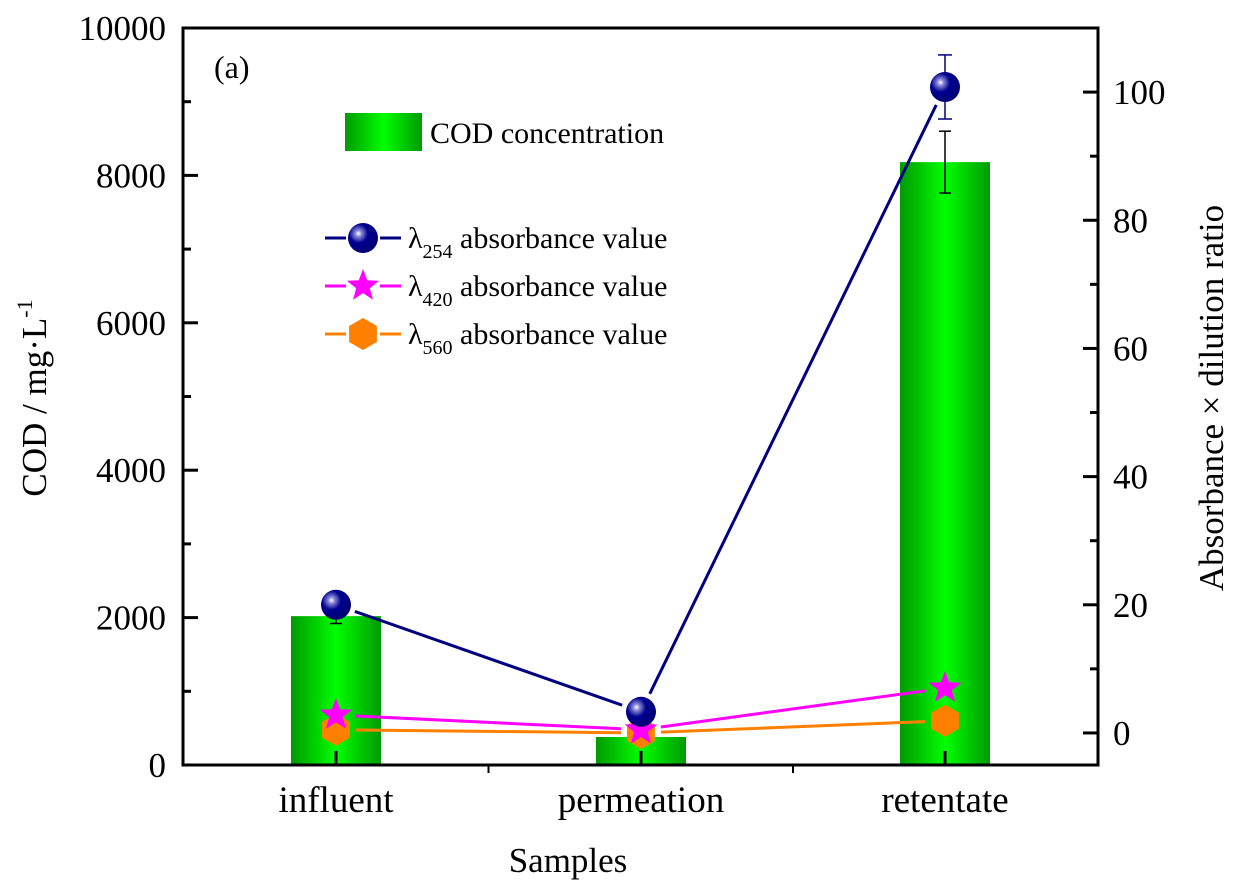 The height and width of the screenshot is (885, 1234). I want to click on category-label-permeation: permeation, so click(641, 800).